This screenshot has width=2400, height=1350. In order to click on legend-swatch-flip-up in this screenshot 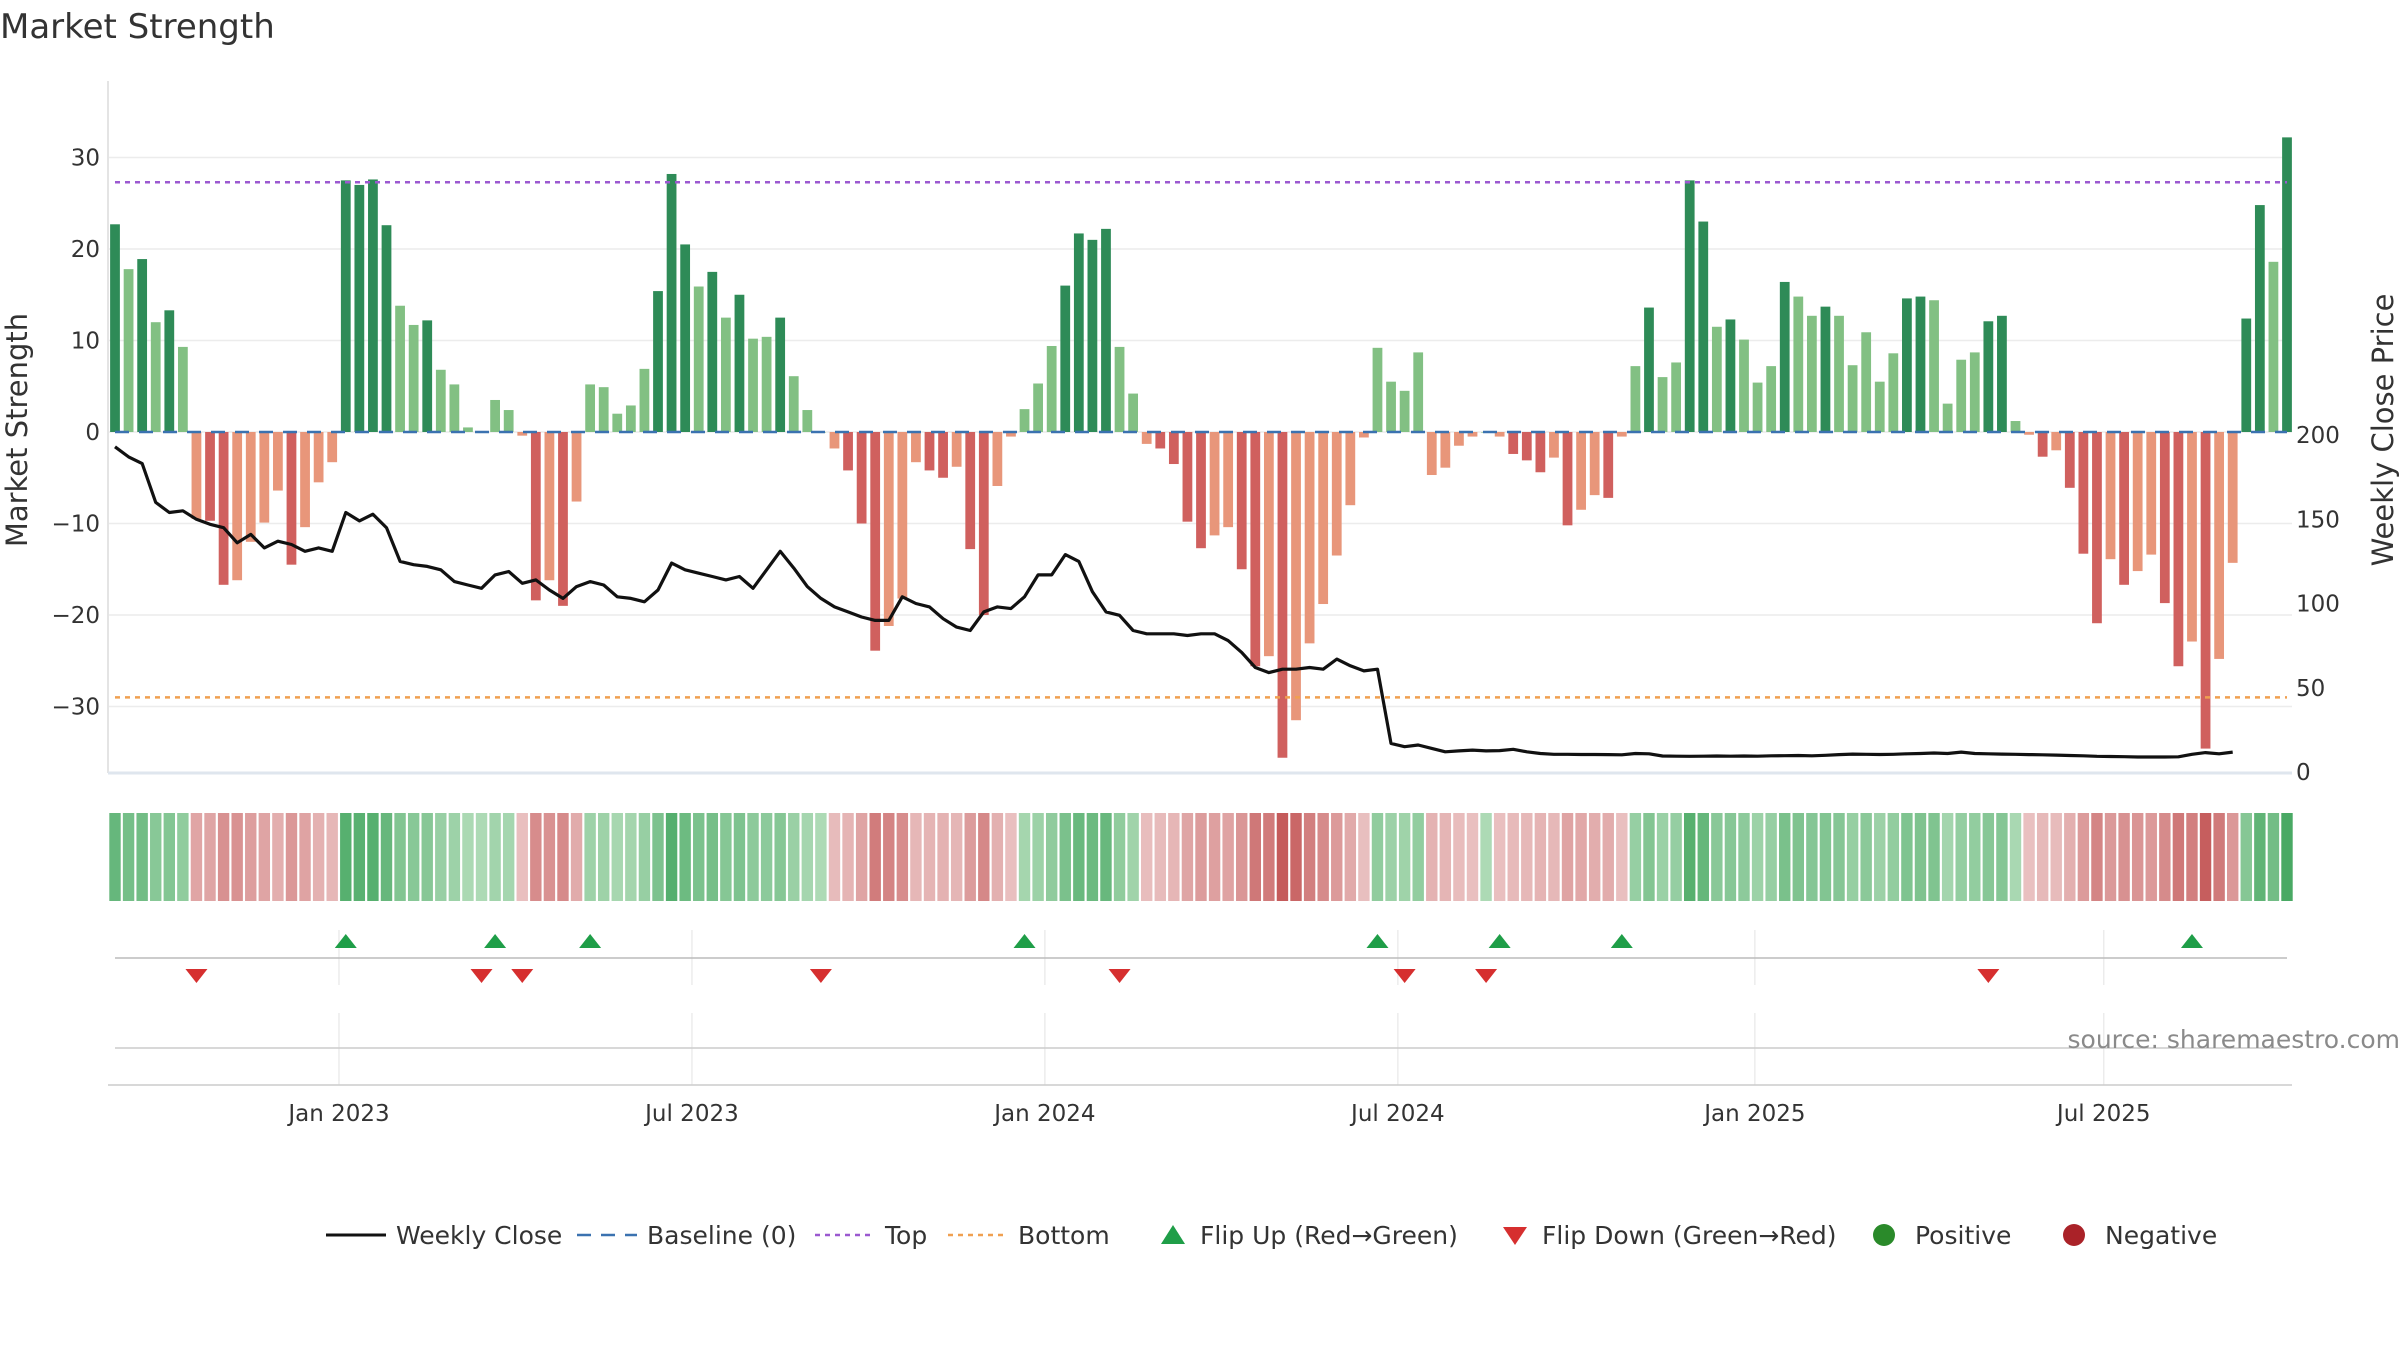, I will do `click(1173, 1234)`.